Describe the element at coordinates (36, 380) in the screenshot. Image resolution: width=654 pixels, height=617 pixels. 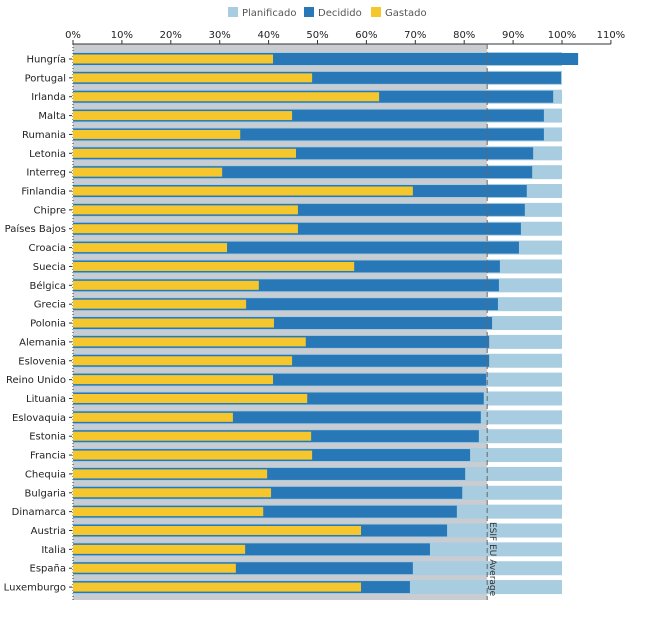
I see `category-label: Reino Unido` at that location.